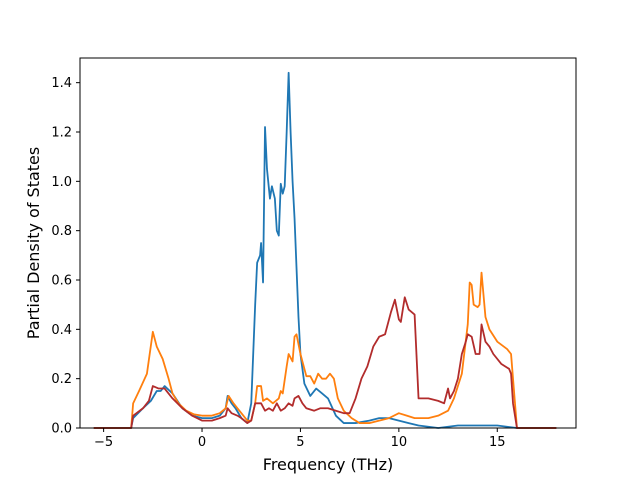  Describe the element at coordinates (61, 379) in the screenshot. I see `y-tick-label: 0.2` at that location.